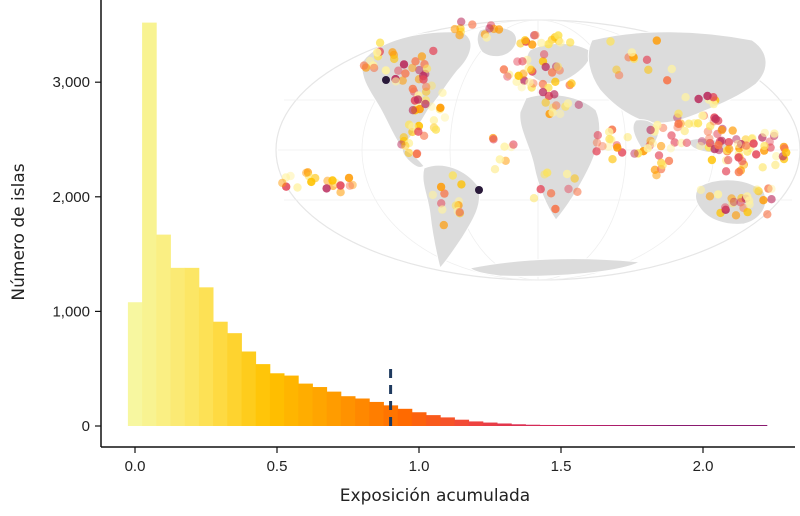  I want to click on y-tick-label: 0, so click(86, 426).